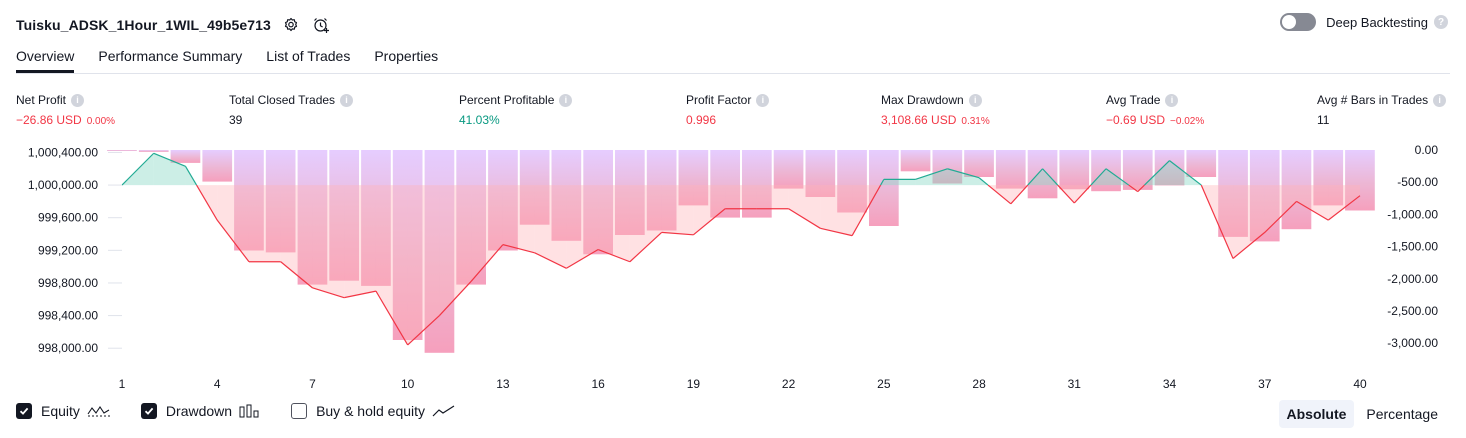 The image size is (1466, 438). What do you see at coordinates (308, 56) in the screenshot?
I see `tab-list-of-trades: List of Trades` at bounding box center [308, 56].